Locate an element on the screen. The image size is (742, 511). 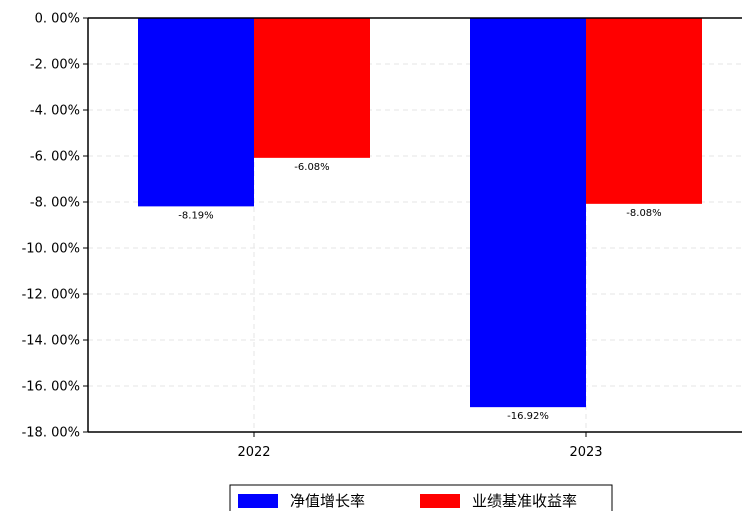
x-tick-label: 2023 is located at coordinates (585, 452).